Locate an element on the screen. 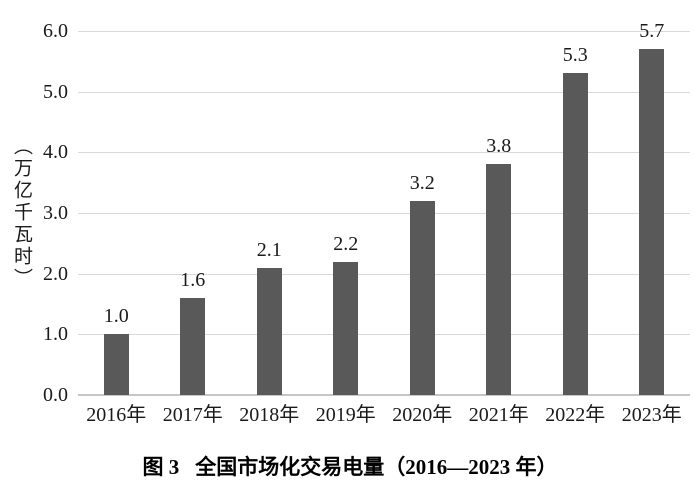 The image size is (700, 499). y-axis-title: （万亿千瓦时） is located at coordinates (21, 213).